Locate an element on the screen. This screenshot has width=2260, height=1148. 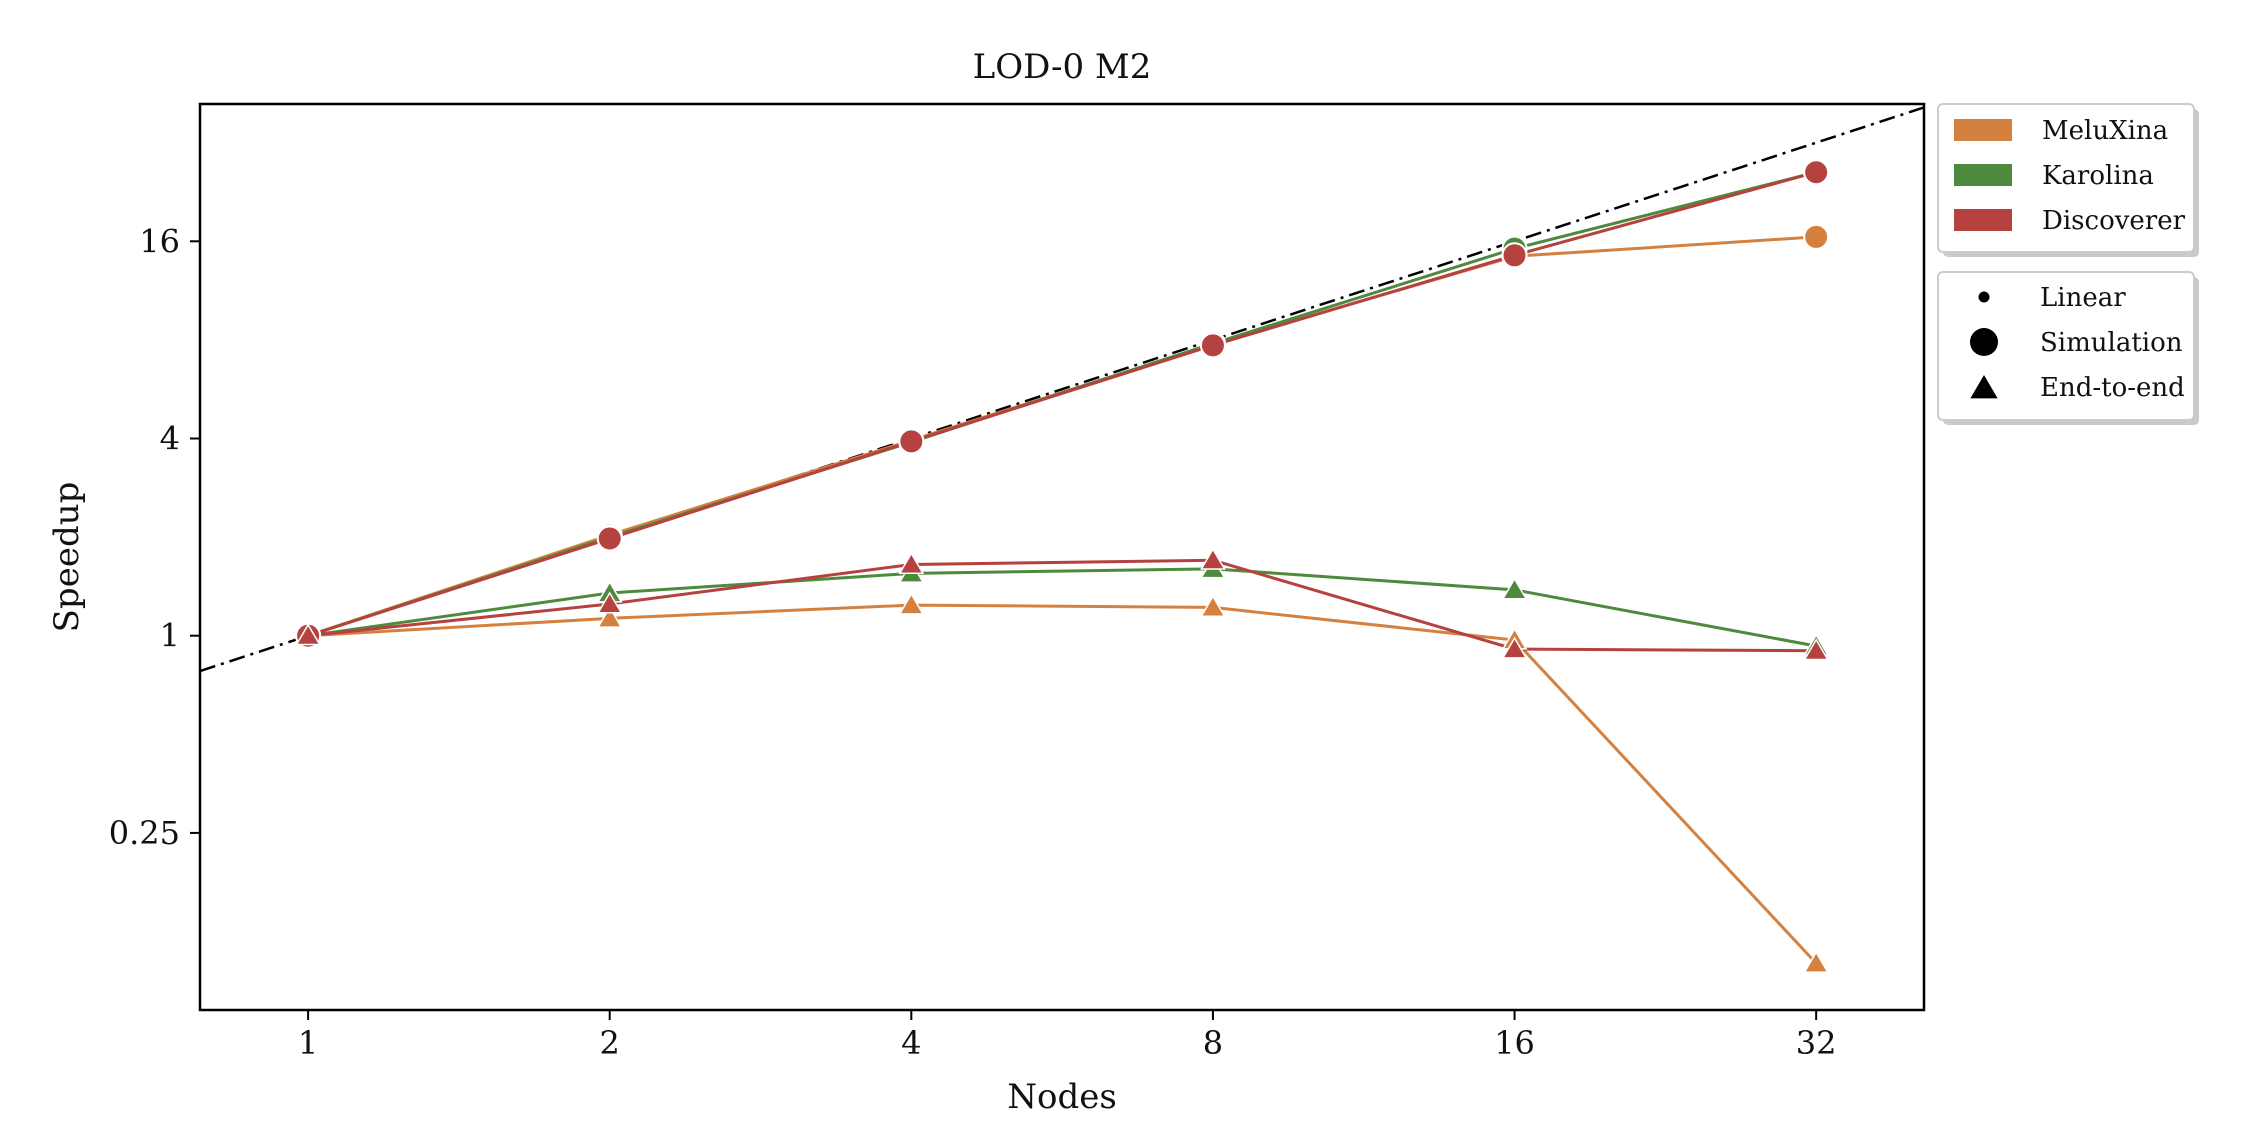
y-axis-label: Speedup is located at coordinates (67, 557).